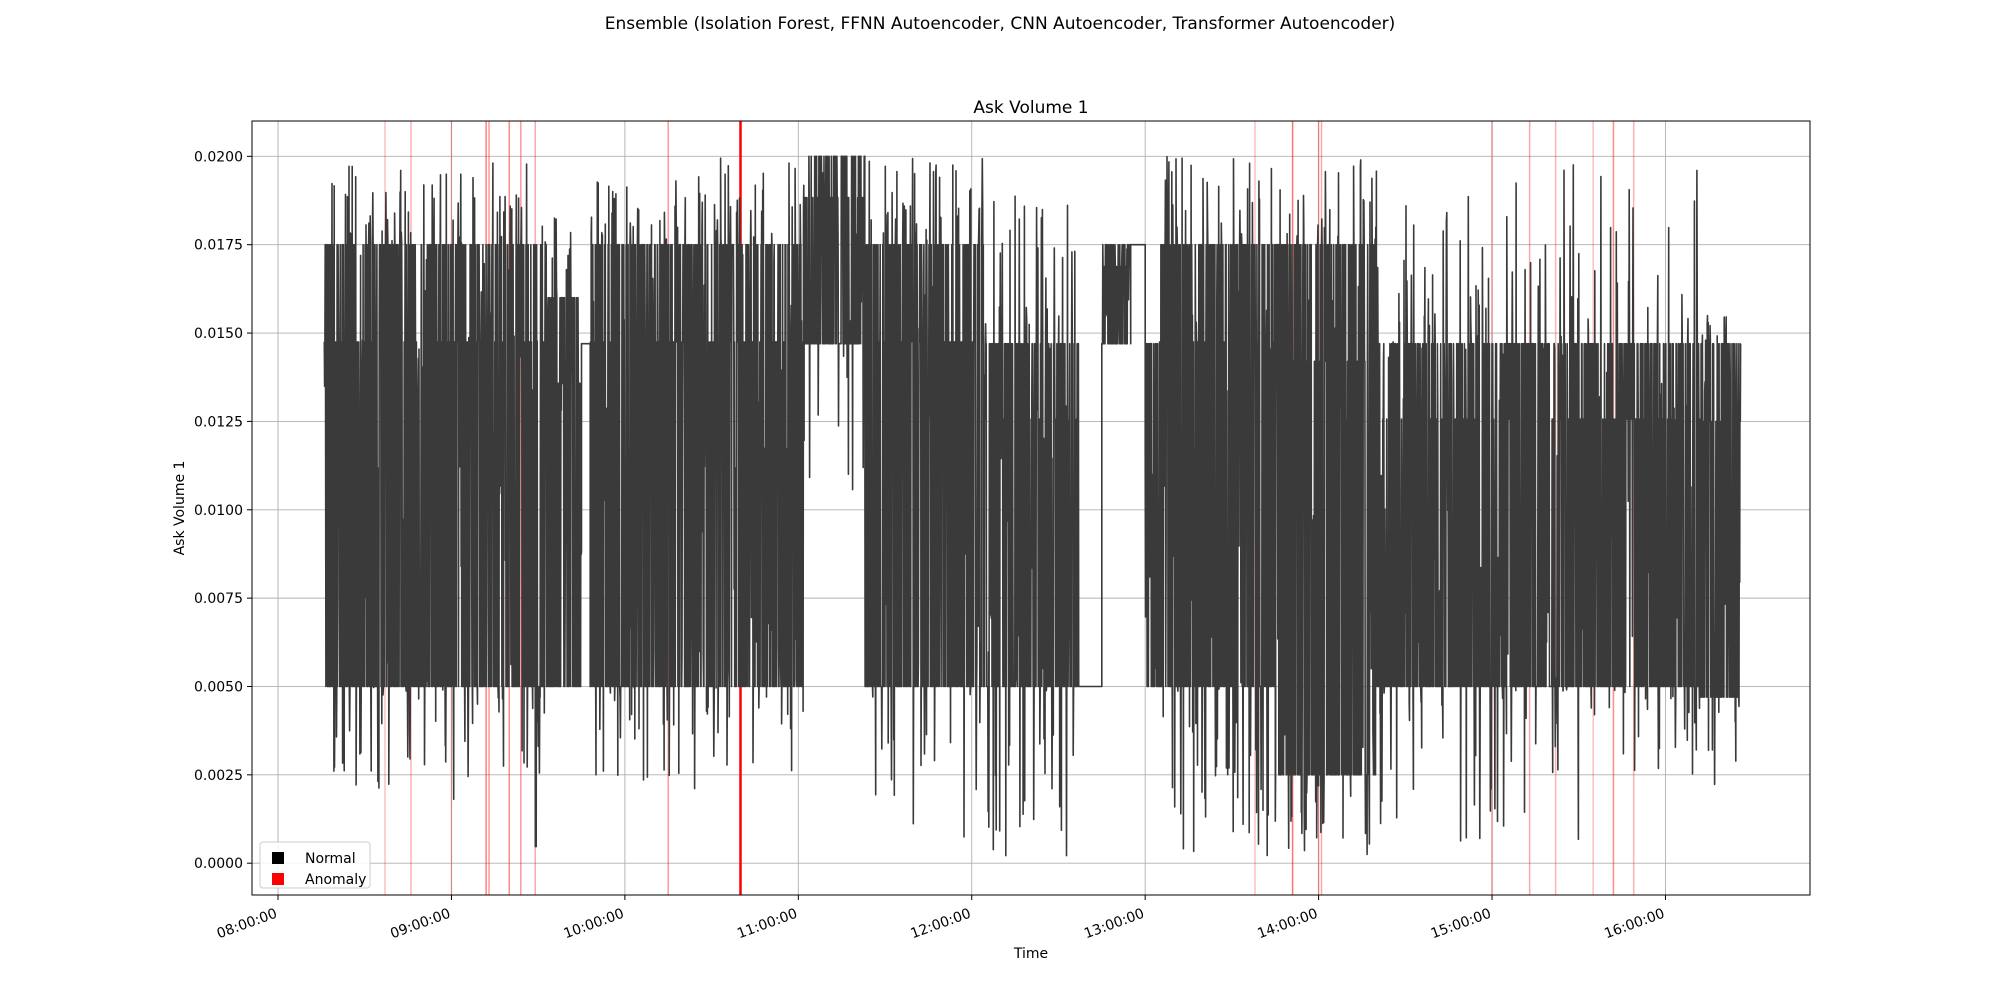 This screenshot has height=1000, width=2000. Describe the element at coordinates (278, 858) in the screenshot. I see `legend-swatch-normal` at that location.